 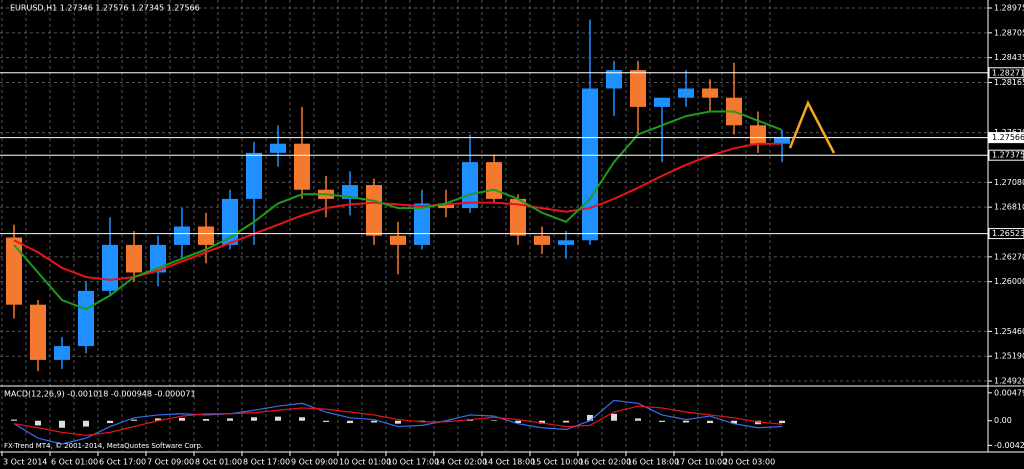 What do you see at coordinates (122, 462) in the screenshot?
I see `x-tick-label: 6 Oct 17:00` at bounding box center [122, 462].